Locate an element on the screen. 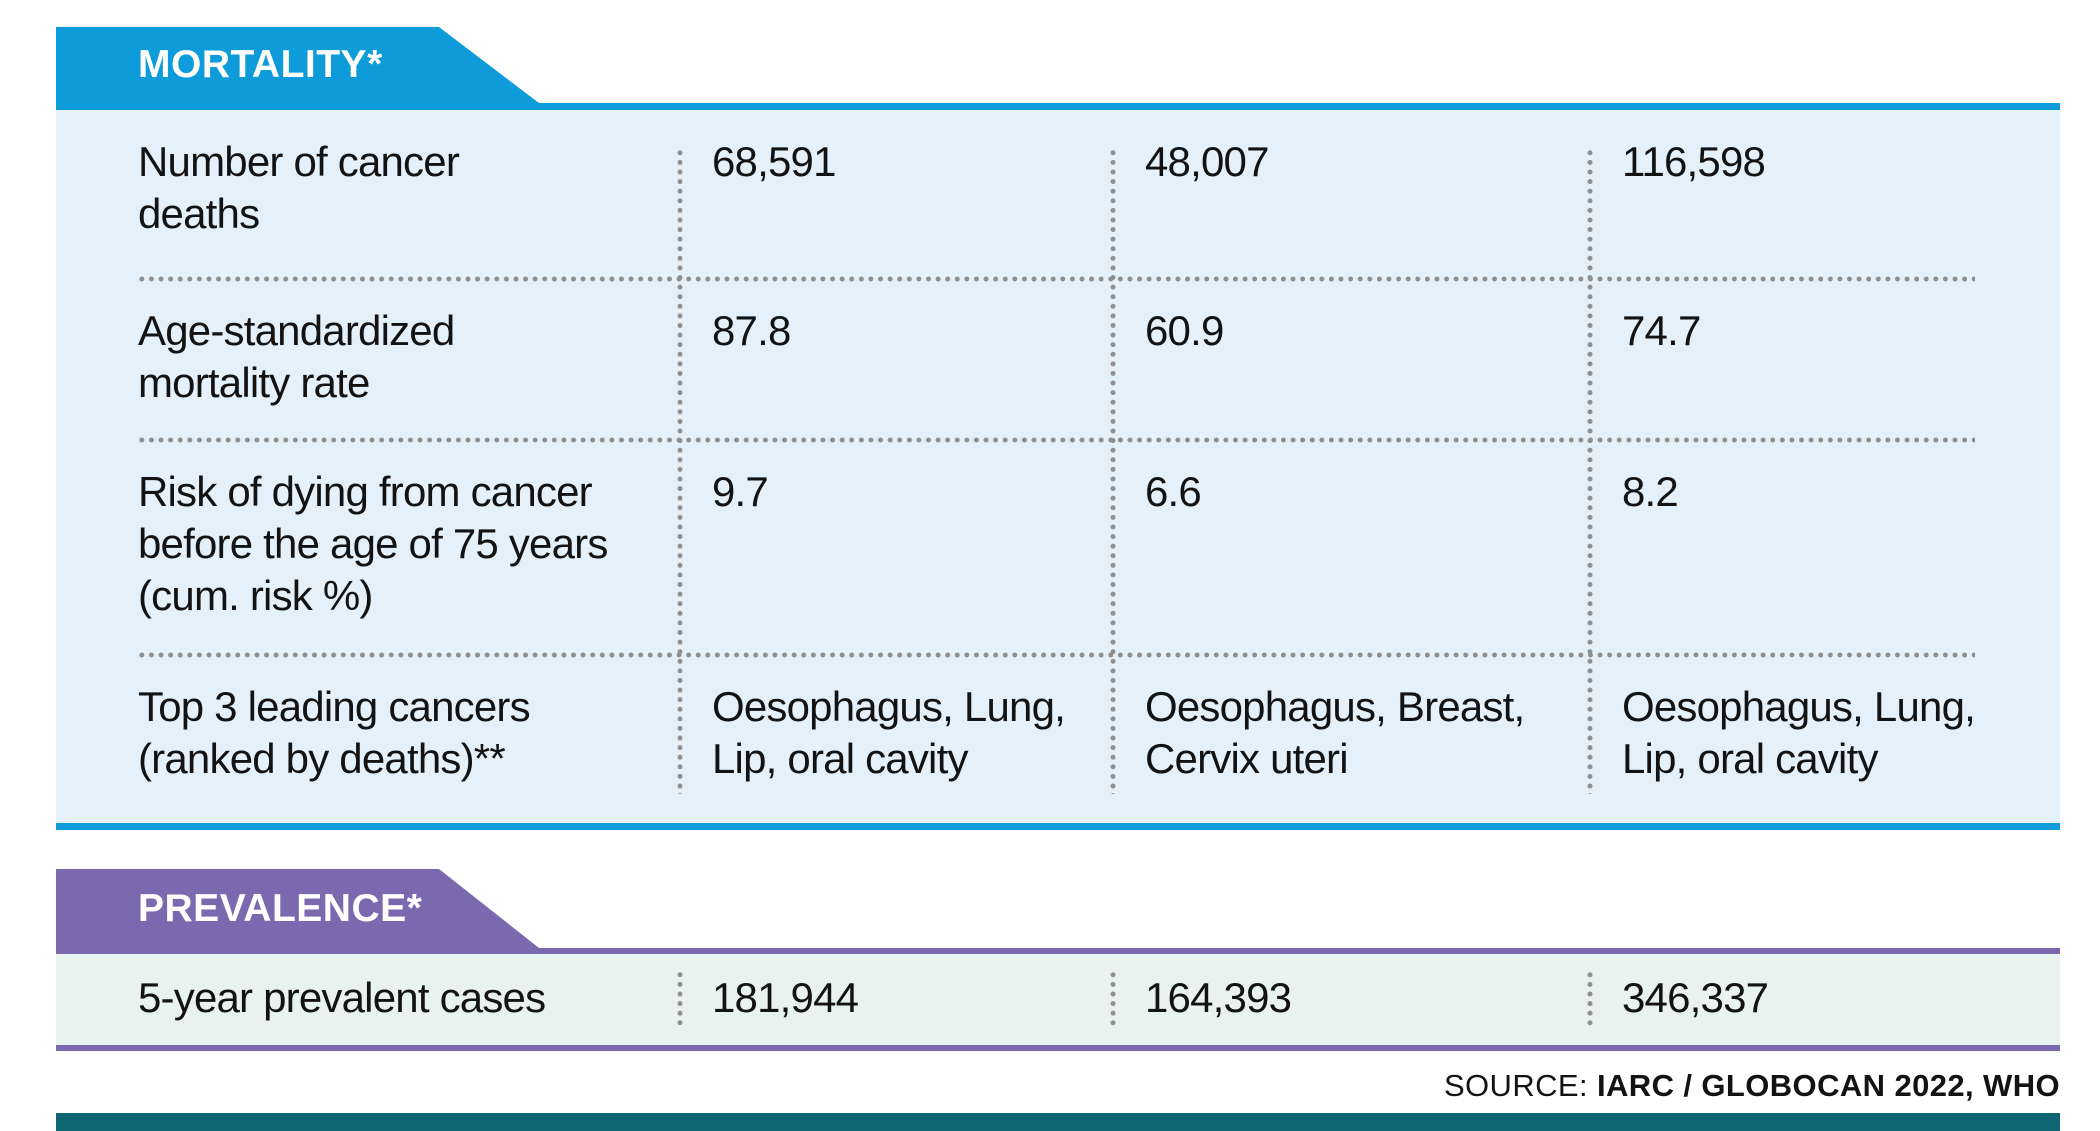  cell-value: 87.8 is located at coordinates (751, 330).